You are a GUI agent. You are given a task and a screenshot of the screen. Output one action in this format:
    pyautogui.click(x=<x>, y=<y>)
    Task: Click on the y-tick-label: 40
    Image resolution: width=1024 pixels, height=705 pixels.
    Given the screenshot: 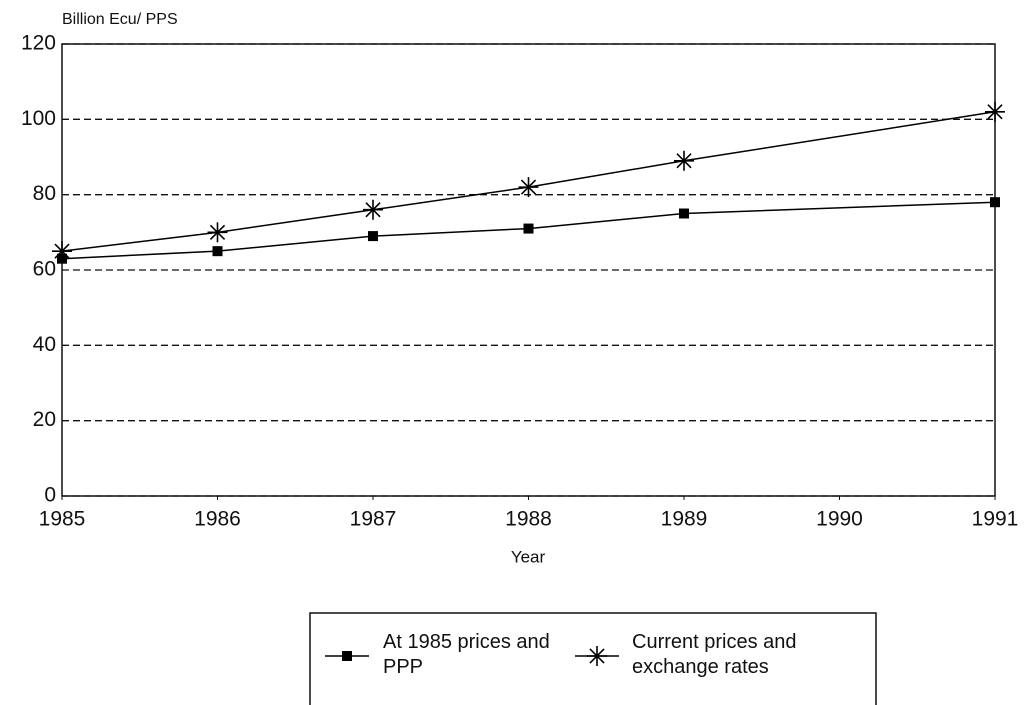 What is the action you would take?
    pyautogui.click(x=44, y=344)
    